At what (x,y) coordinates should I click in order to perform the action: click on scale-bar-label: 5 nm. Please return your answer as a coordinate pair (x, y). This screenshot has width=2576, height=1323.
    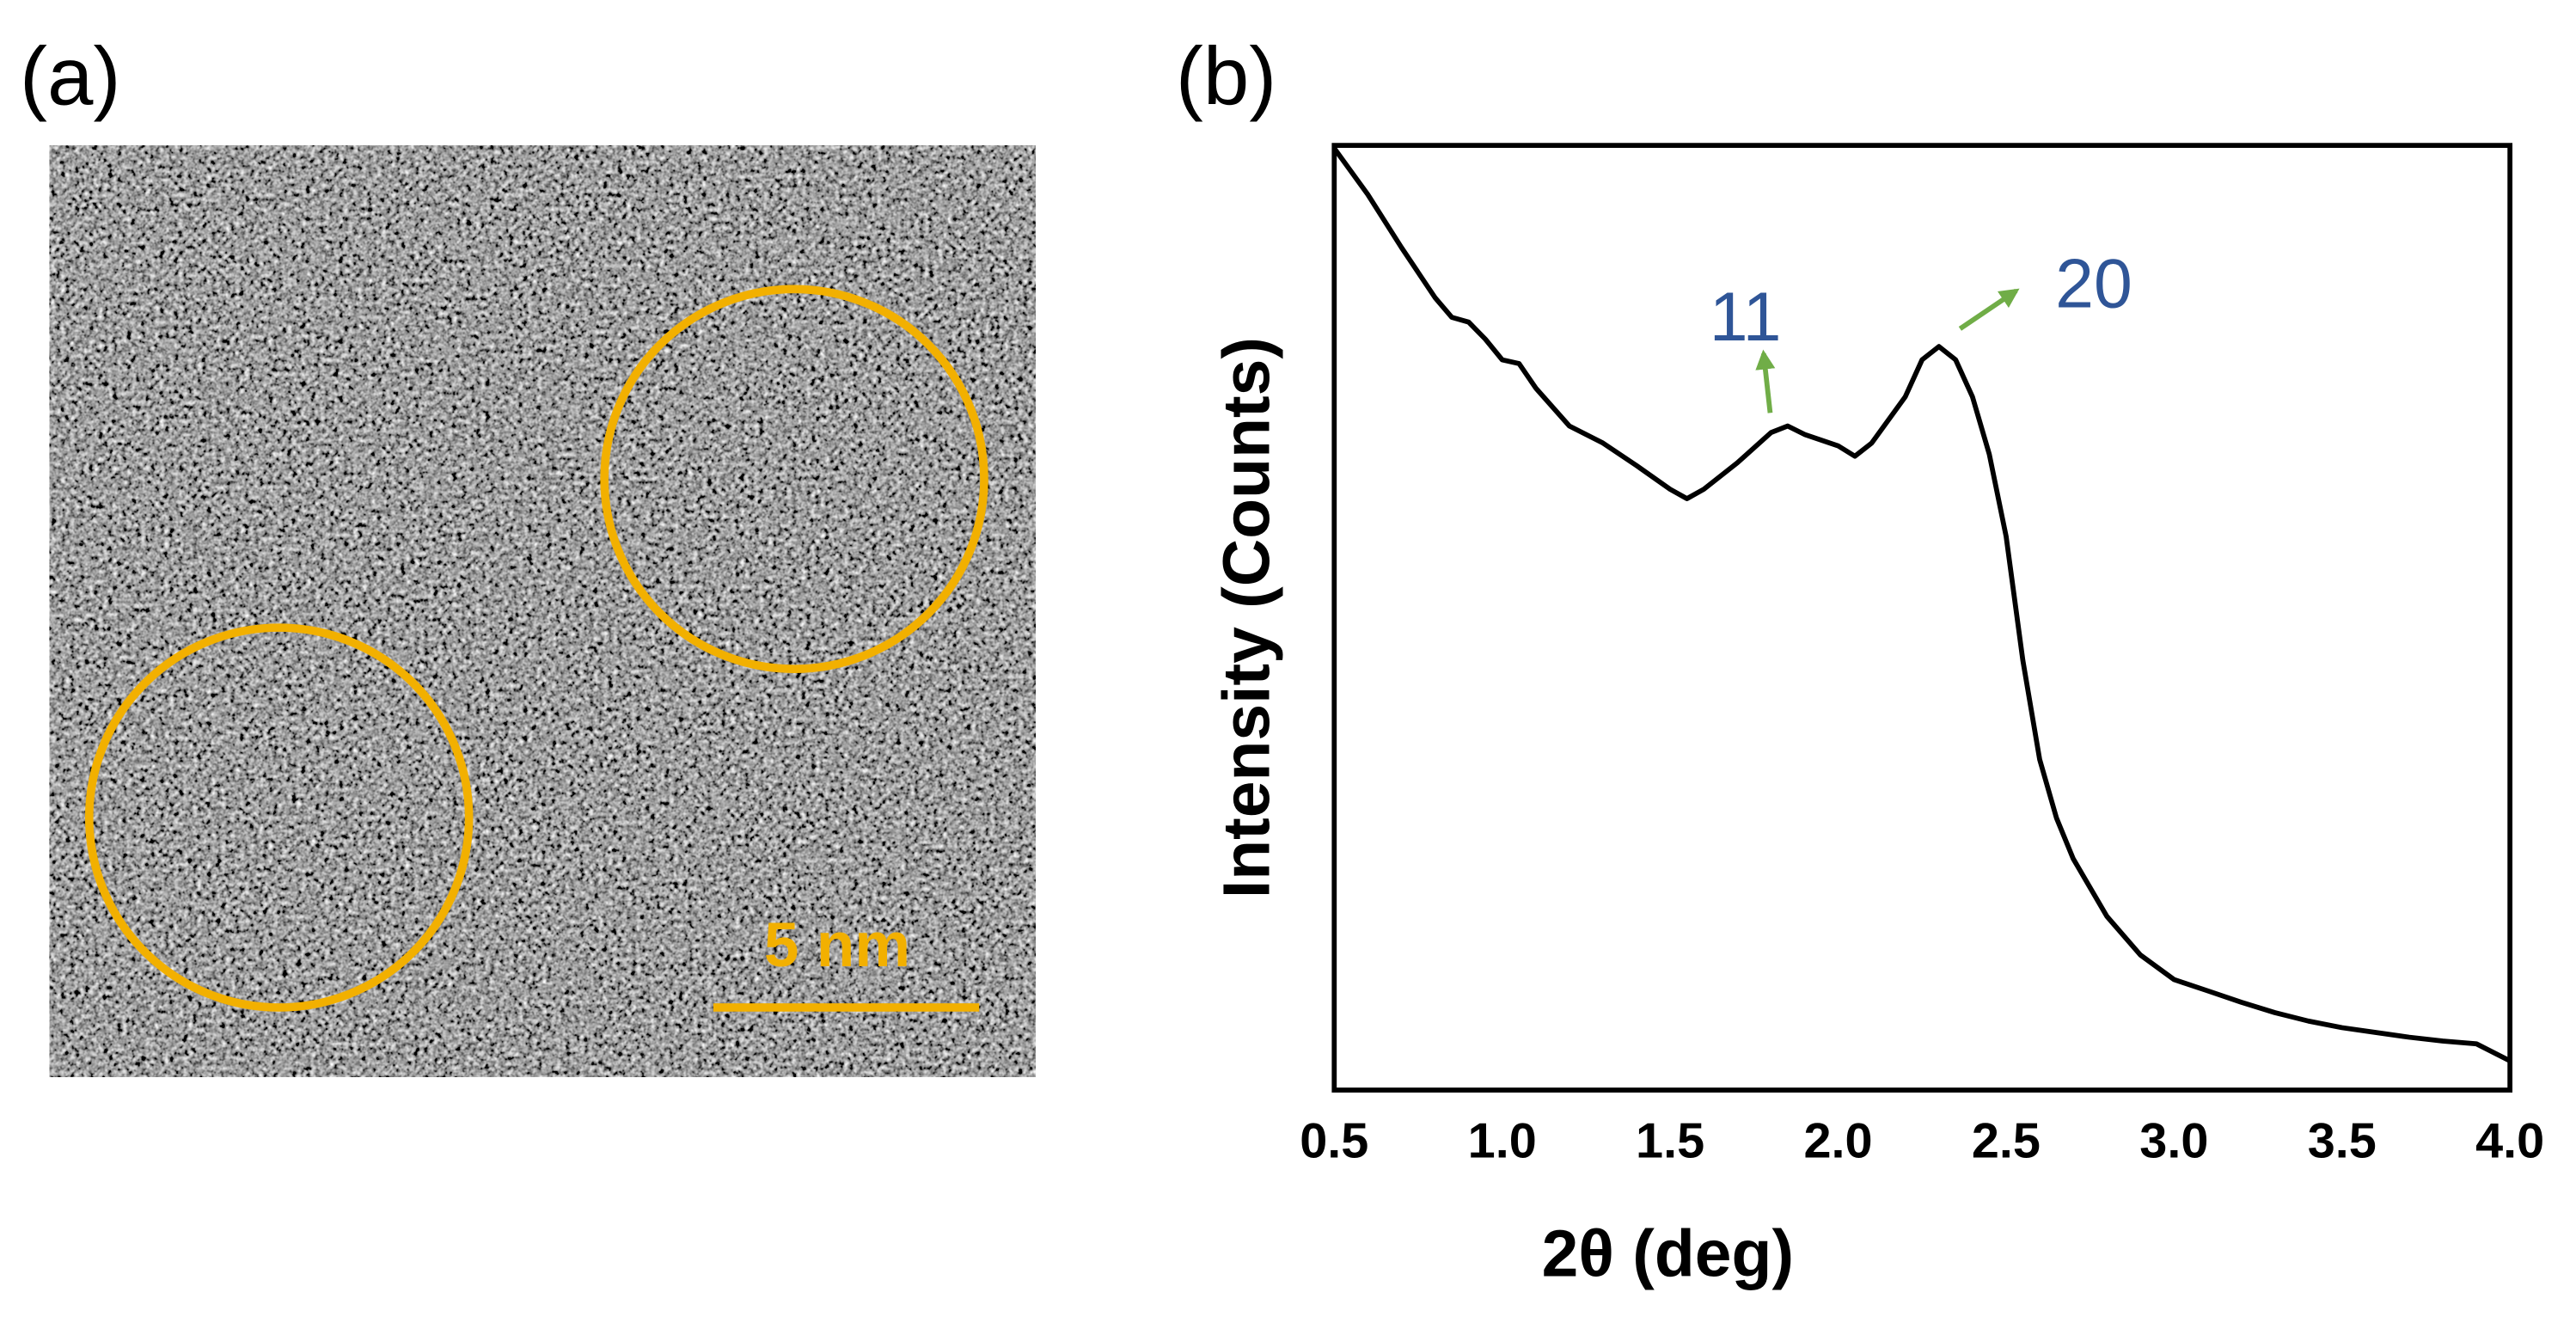
    Looking at the image, I should click on (837, 945).